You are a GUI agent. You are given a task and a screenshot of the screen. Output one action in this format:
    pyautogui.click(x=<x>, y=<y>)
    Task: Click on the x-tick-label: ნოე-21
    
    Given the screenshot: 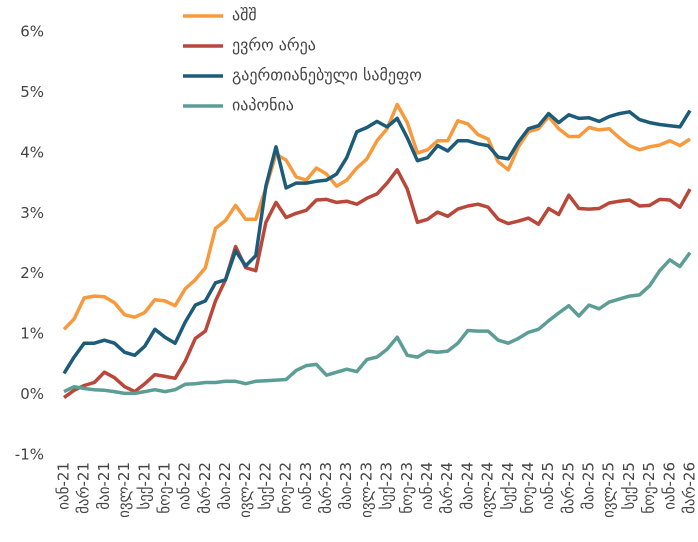 What is the action you would take?
    pyautogui.click(x=164, y=488)
    